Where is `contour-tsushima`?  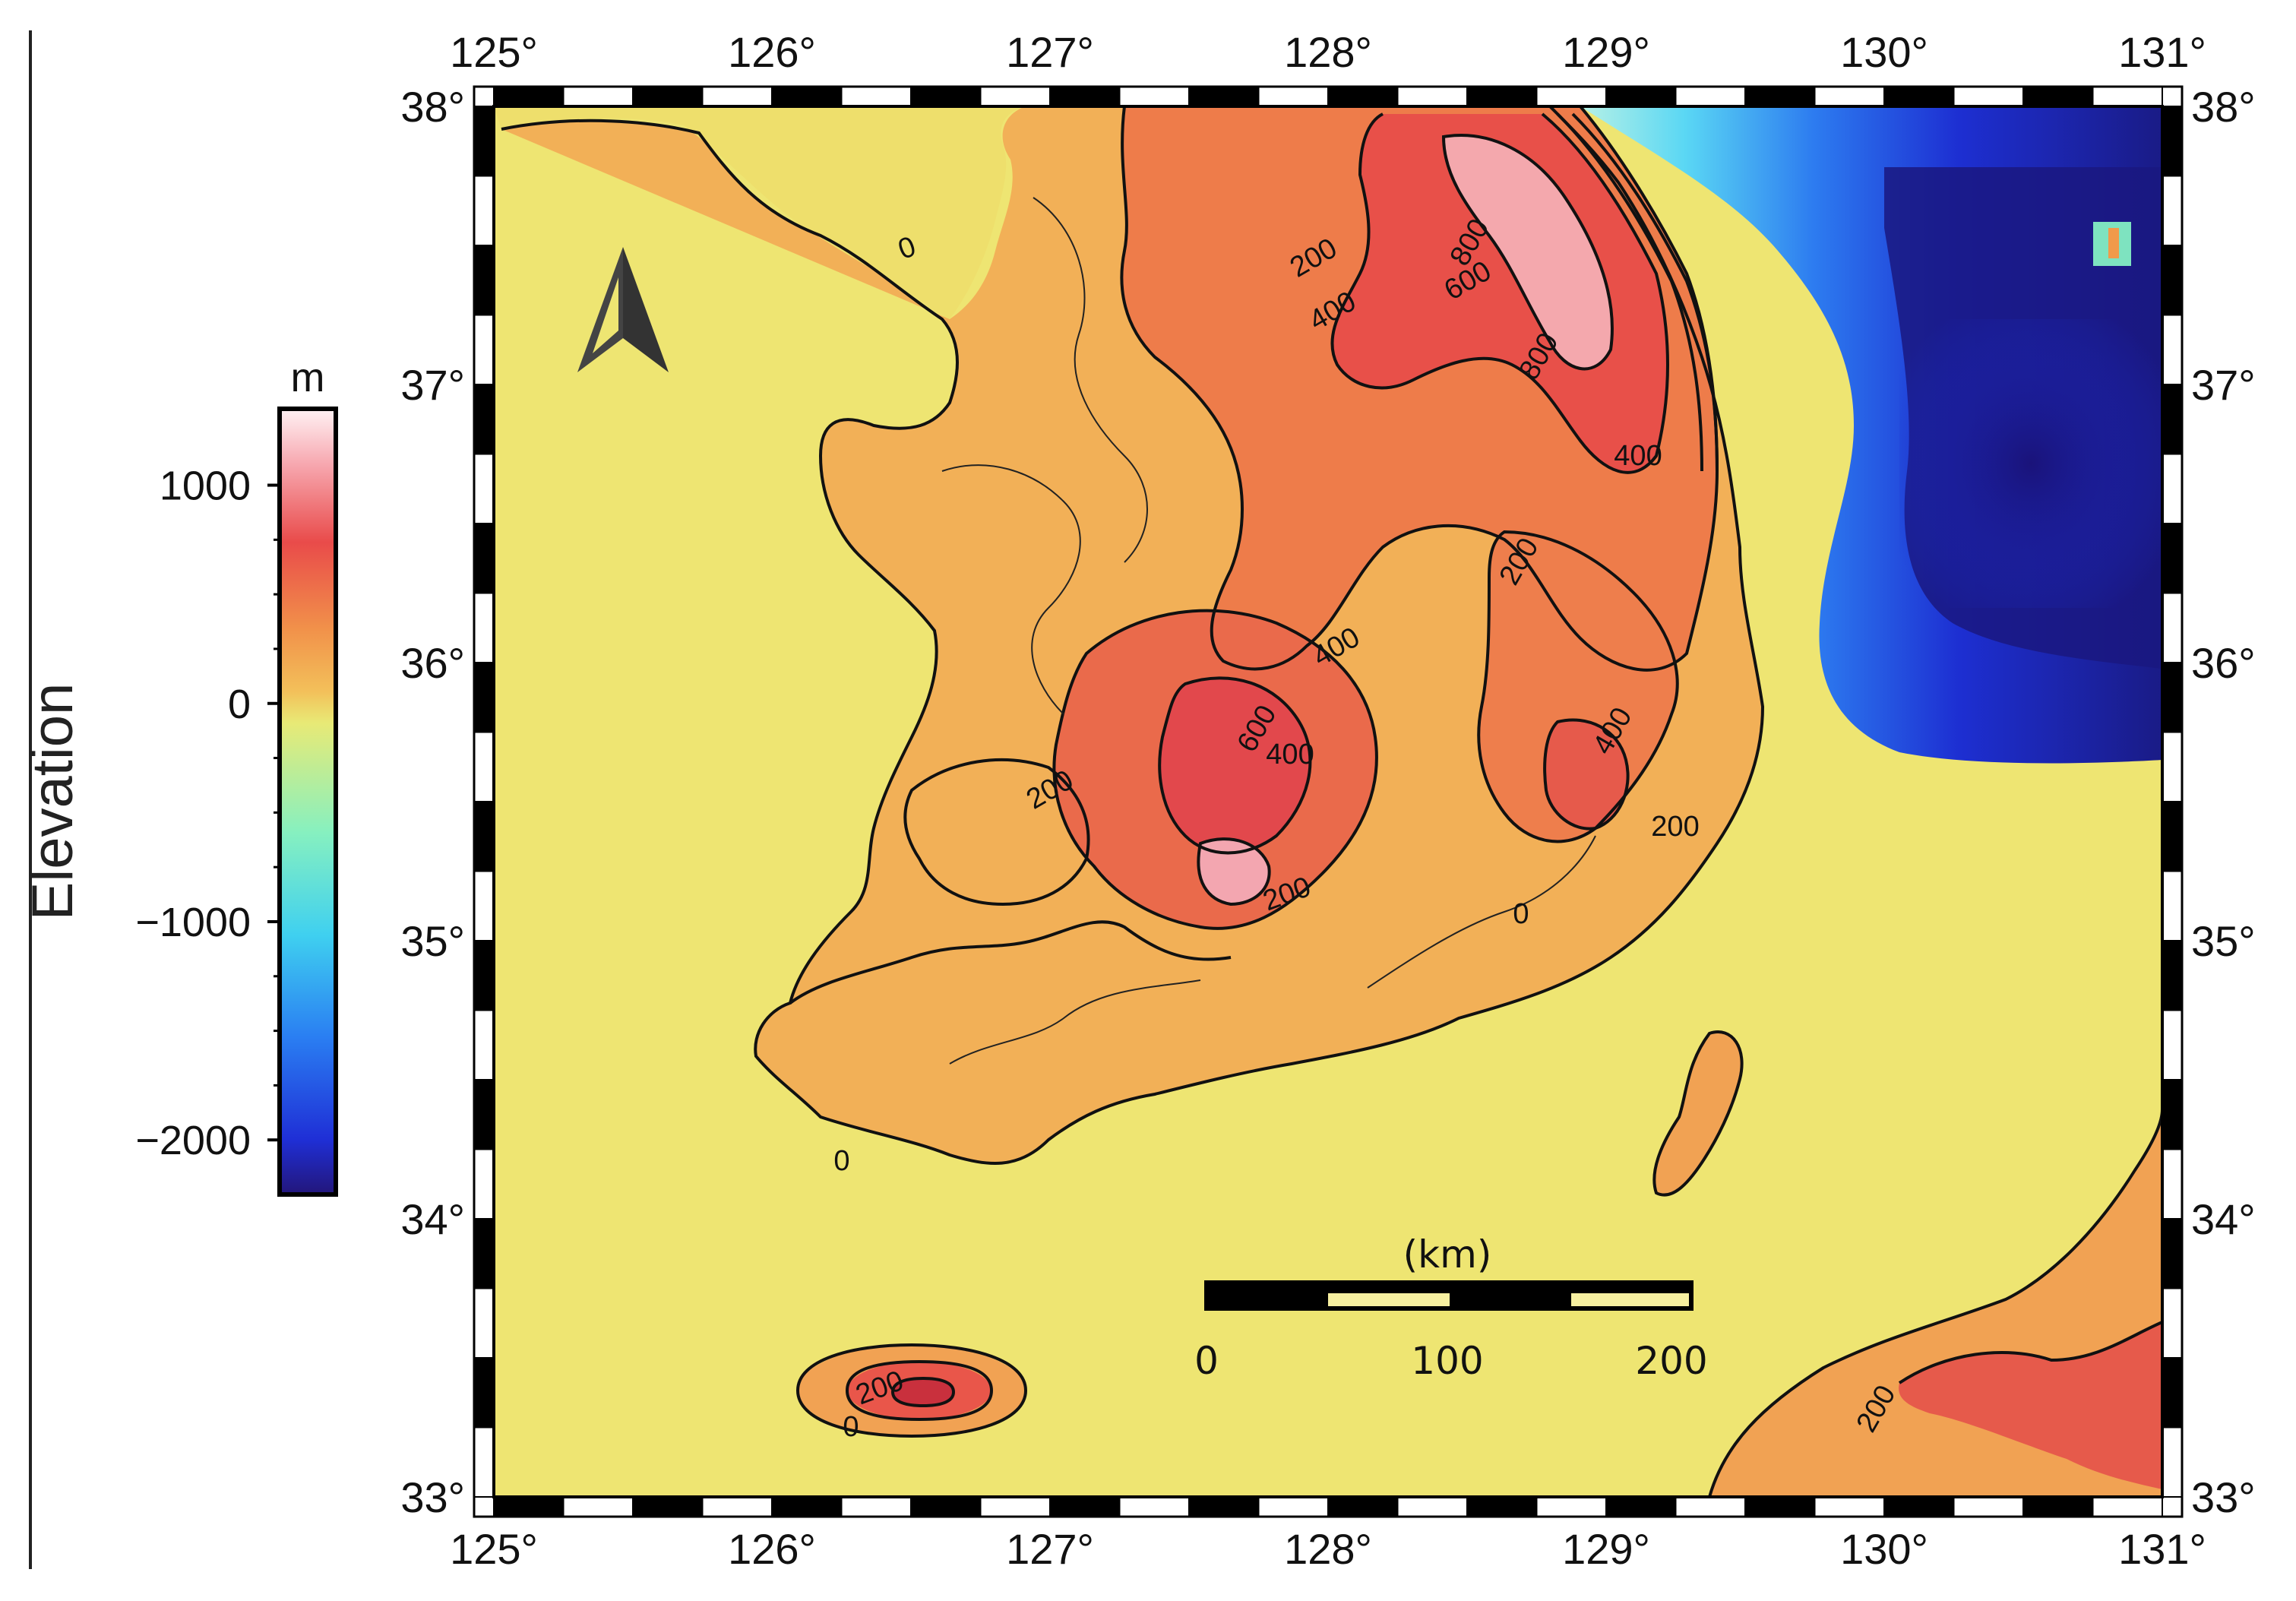
contour-tsushima is located at coordinates (1698, 1113).